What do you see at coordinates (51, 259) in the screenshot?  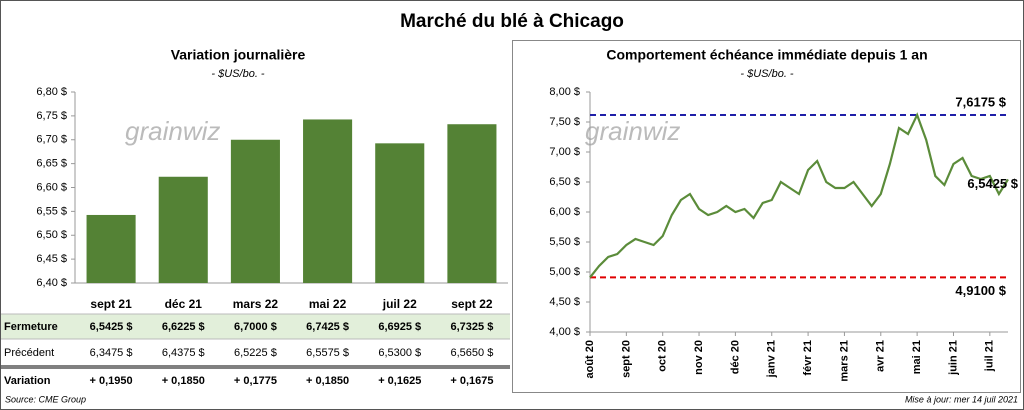 I see `y-tick-label: 6,45 $` at bounding box center [51, 259].